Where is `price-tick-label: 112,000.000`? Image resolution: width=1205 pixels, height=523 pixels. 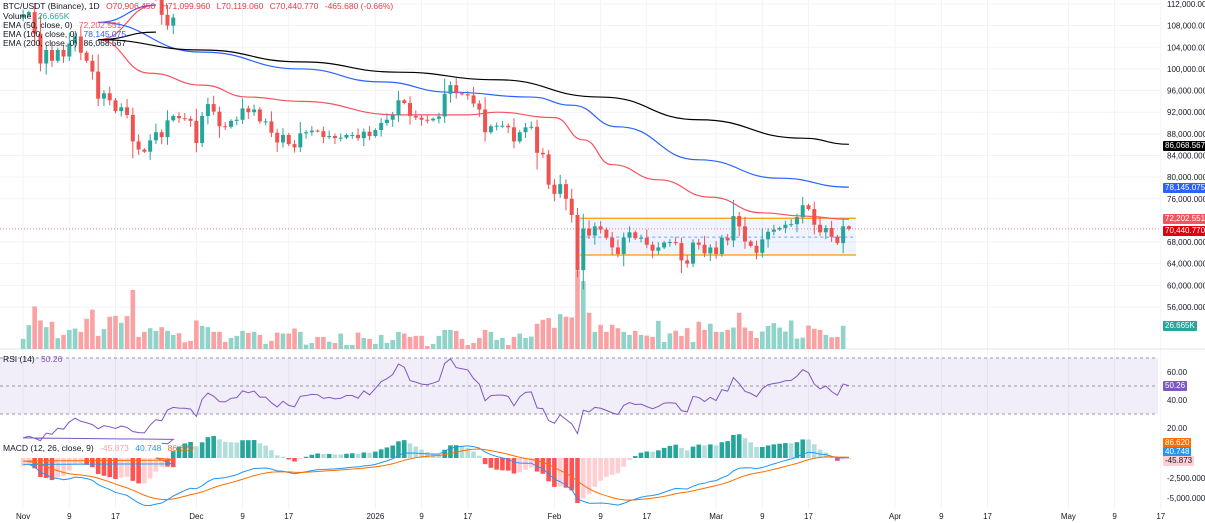 price-tick-label: 112,000.000 is located at coordinates (1186, 4).